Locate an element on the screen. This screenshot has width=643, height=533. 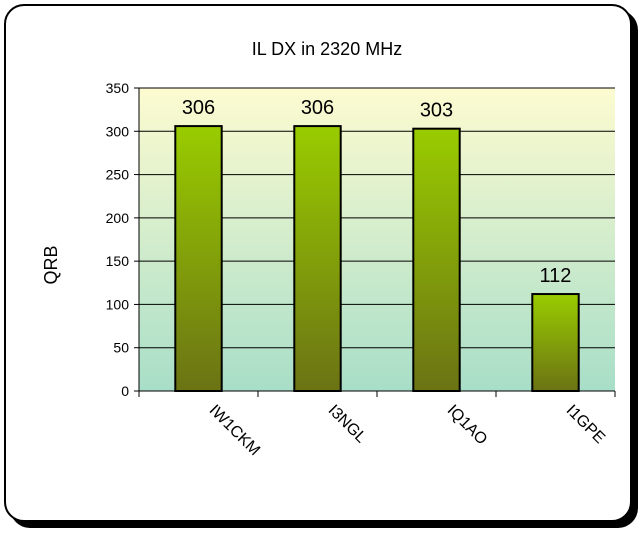
chart-title: IL DX in 2320 MHz is located at coordinates (327, 49).